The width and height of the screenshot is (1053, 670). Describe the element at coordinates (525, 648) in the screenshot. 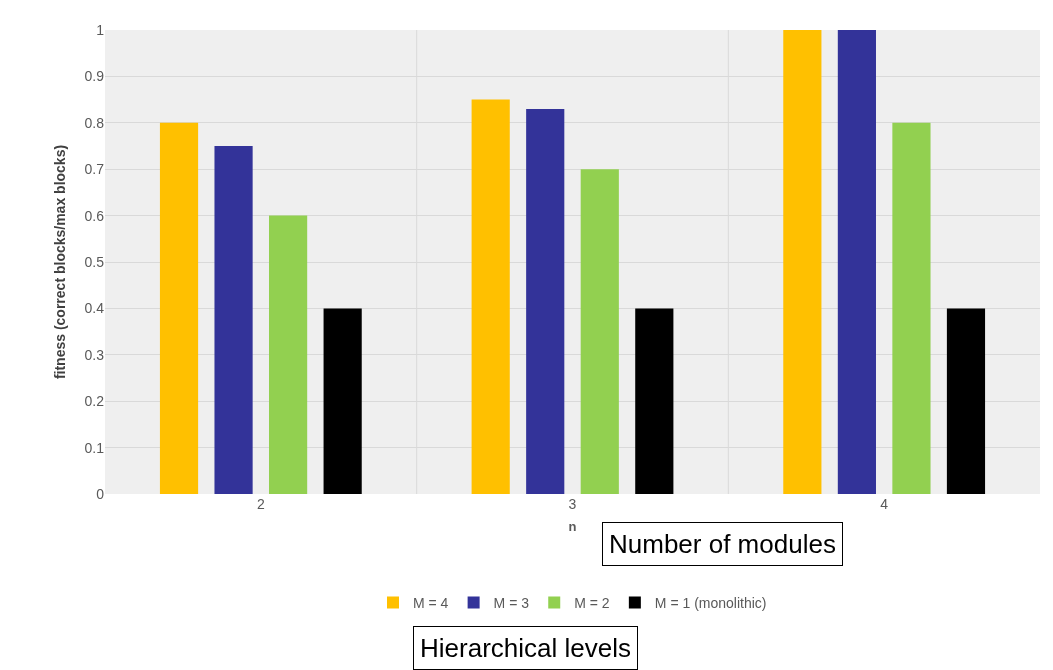

I see `text: Hierarchical levels` at that location.